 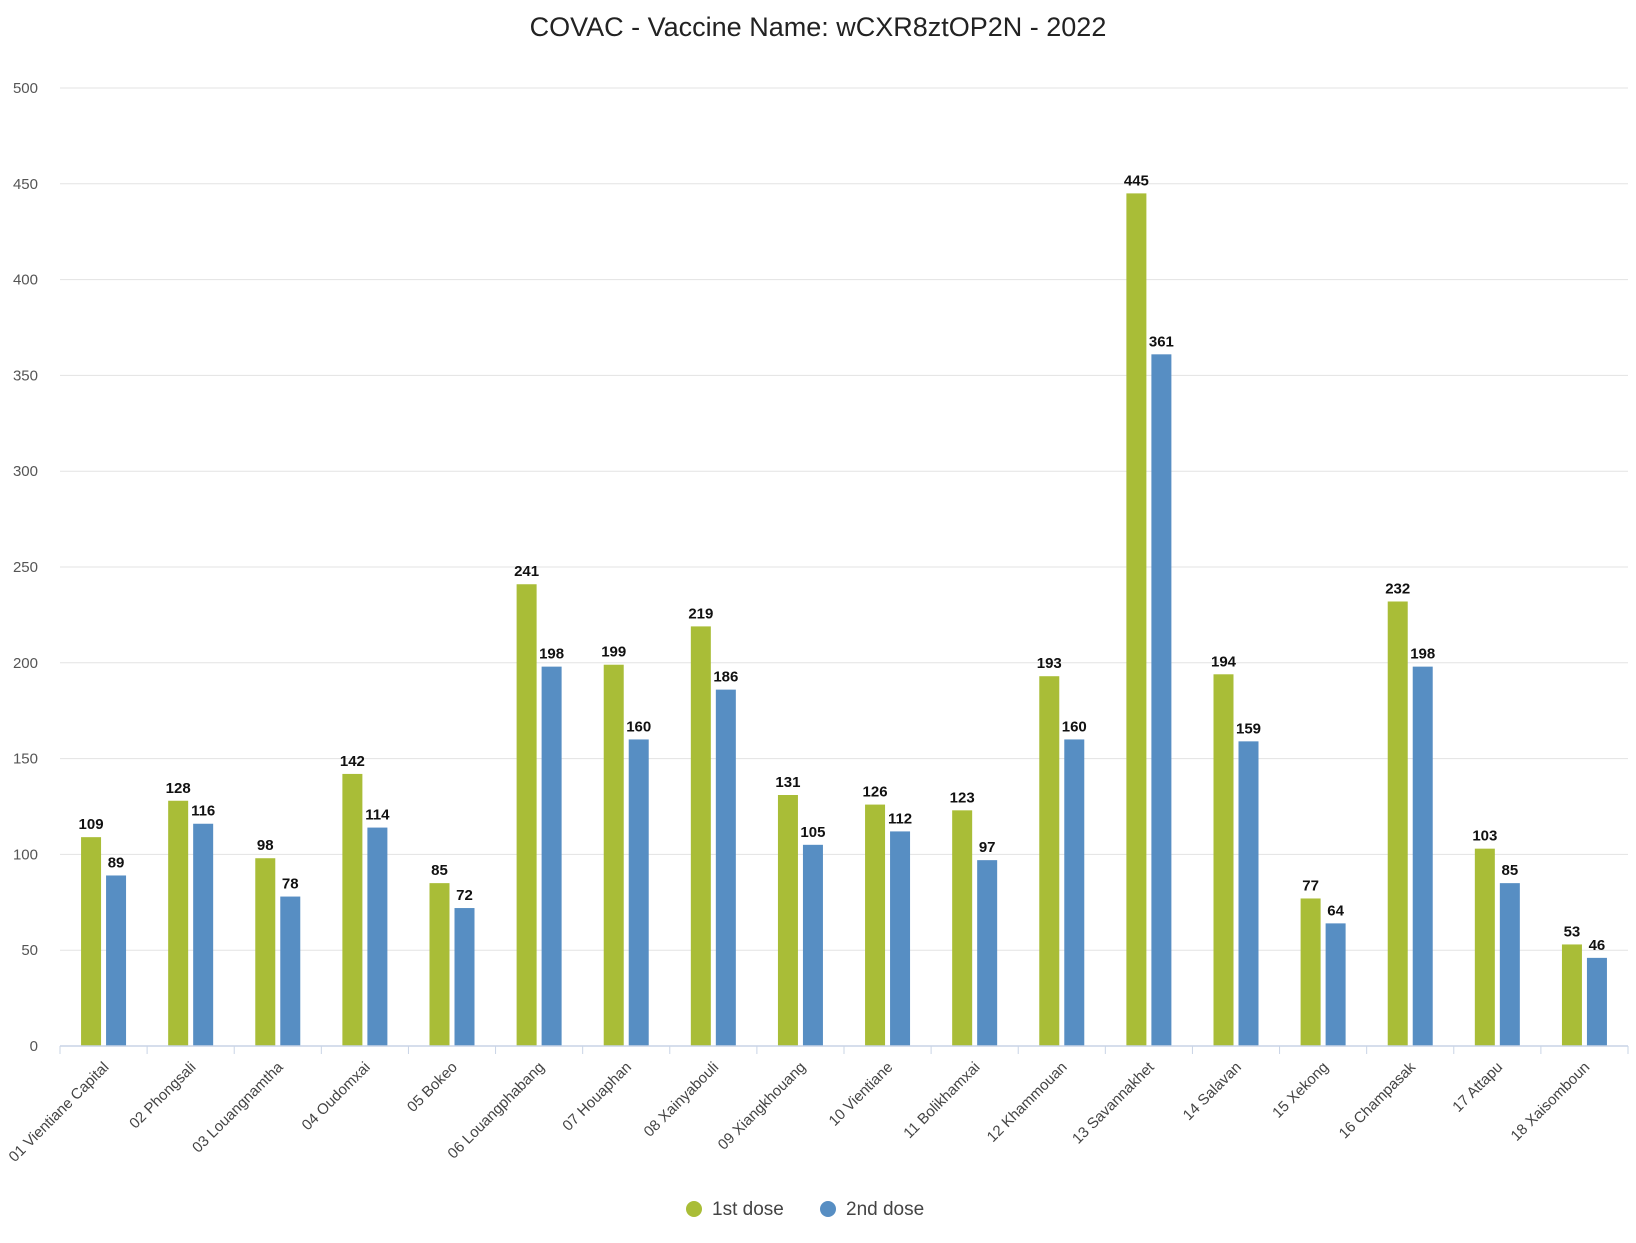 What do you see at coordinates (613, 652) in the screenshot?
I see `data-label: 199` at bounding box center [613, 652].